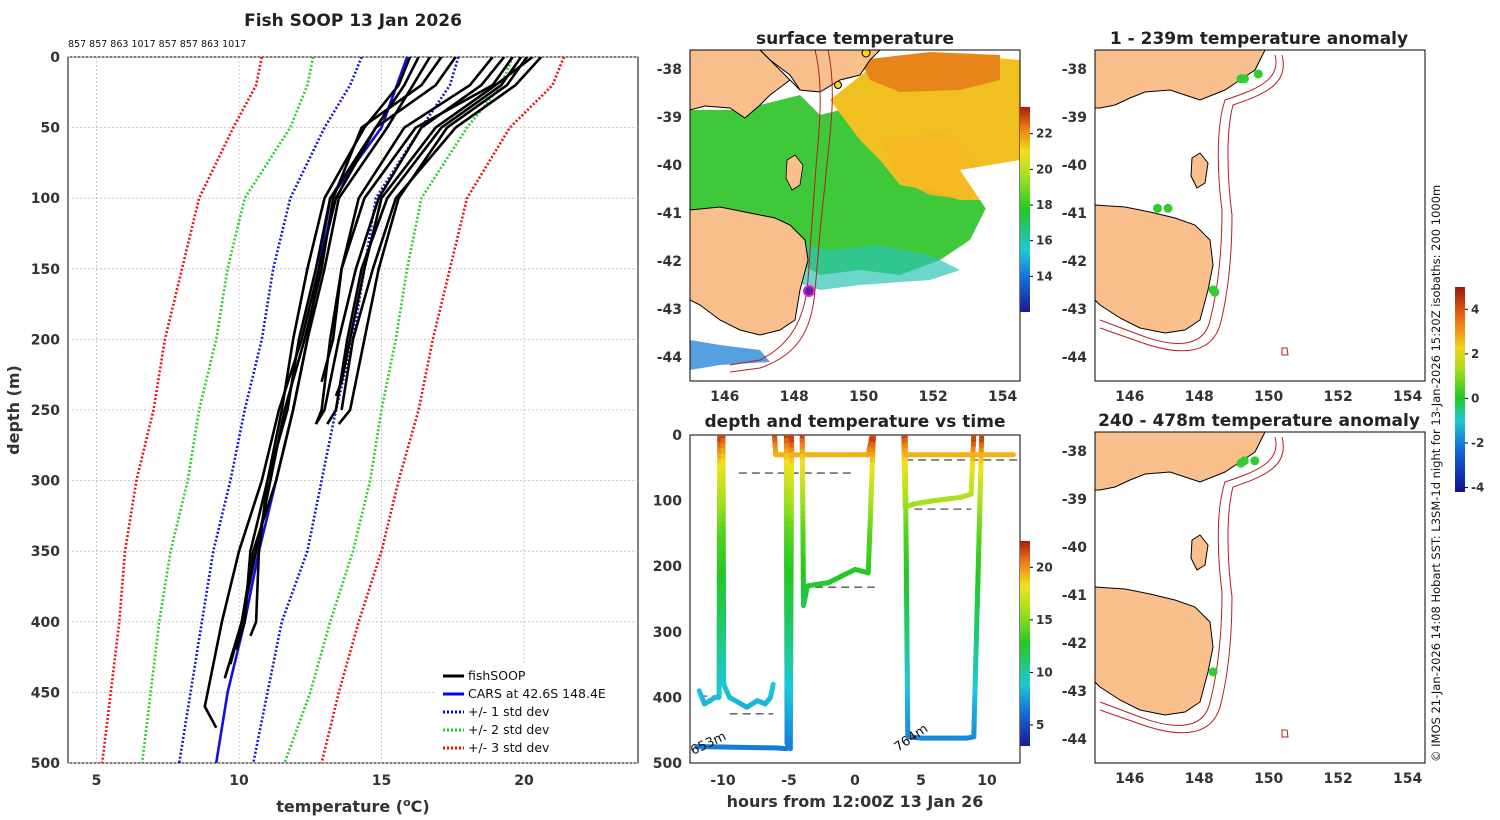 Image resolution: width=1500 pixels, height=820 pixels. What do you see at coordinates (1044, 134) in the screenshot?
I see `colorbar-tick-label: 22` at bounding box center [1044, 134].